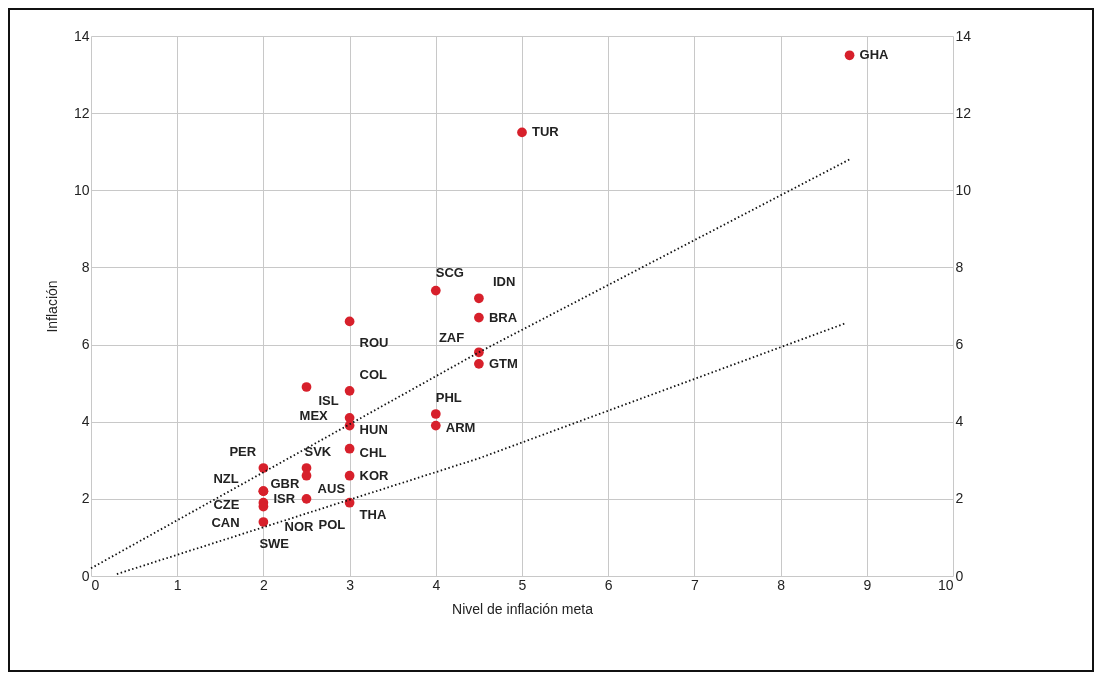 The height and width of the screenshot is (680, 1104). Describe the element at coordinates (523, 608) in the screenshot. I see `x-axis-title: Nivel de inflación meta` at that location.